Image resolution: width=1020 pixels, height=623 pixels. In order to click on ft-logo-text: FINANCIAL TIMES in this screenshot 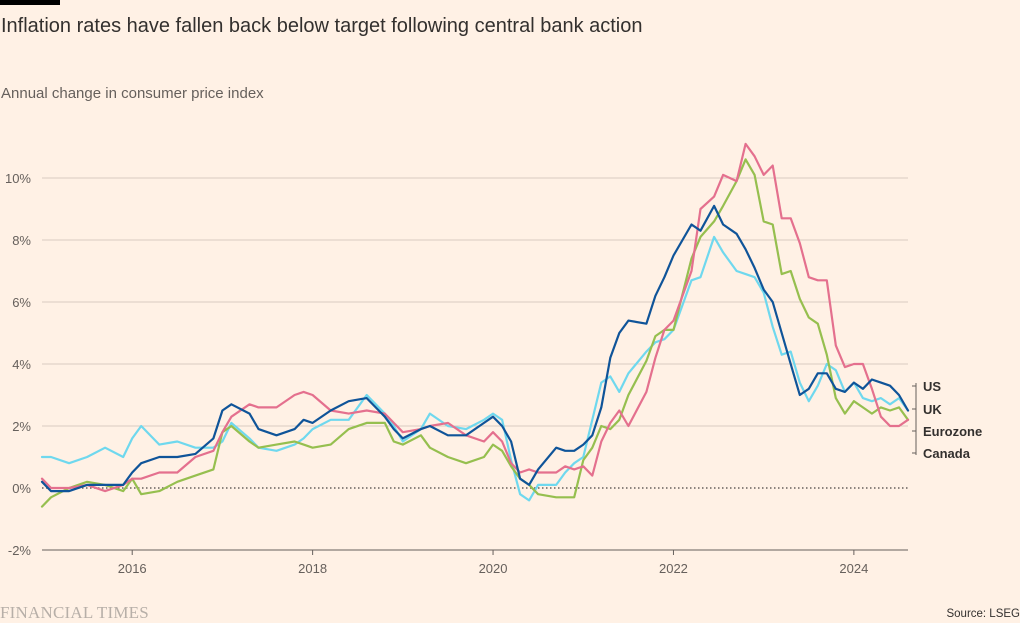, I will do `click(74, 612)`.